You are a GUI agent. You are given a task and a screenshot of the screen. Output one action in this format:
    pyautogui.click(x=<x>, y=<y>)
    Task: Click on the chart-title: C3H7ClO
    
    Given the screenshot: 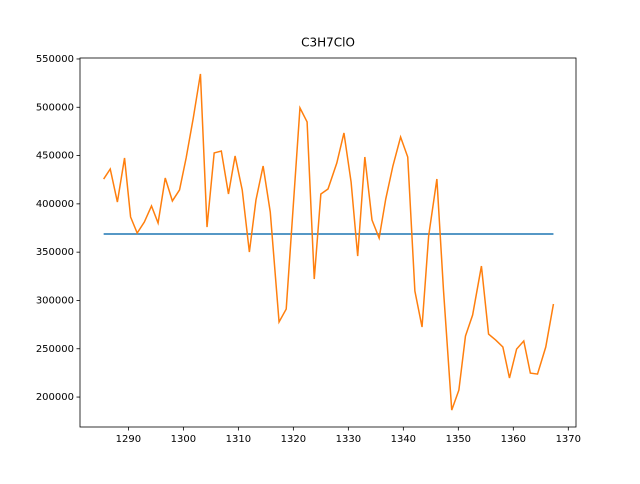 What is the action you would take?
    pyautogui.click(x=328, y=43)
    